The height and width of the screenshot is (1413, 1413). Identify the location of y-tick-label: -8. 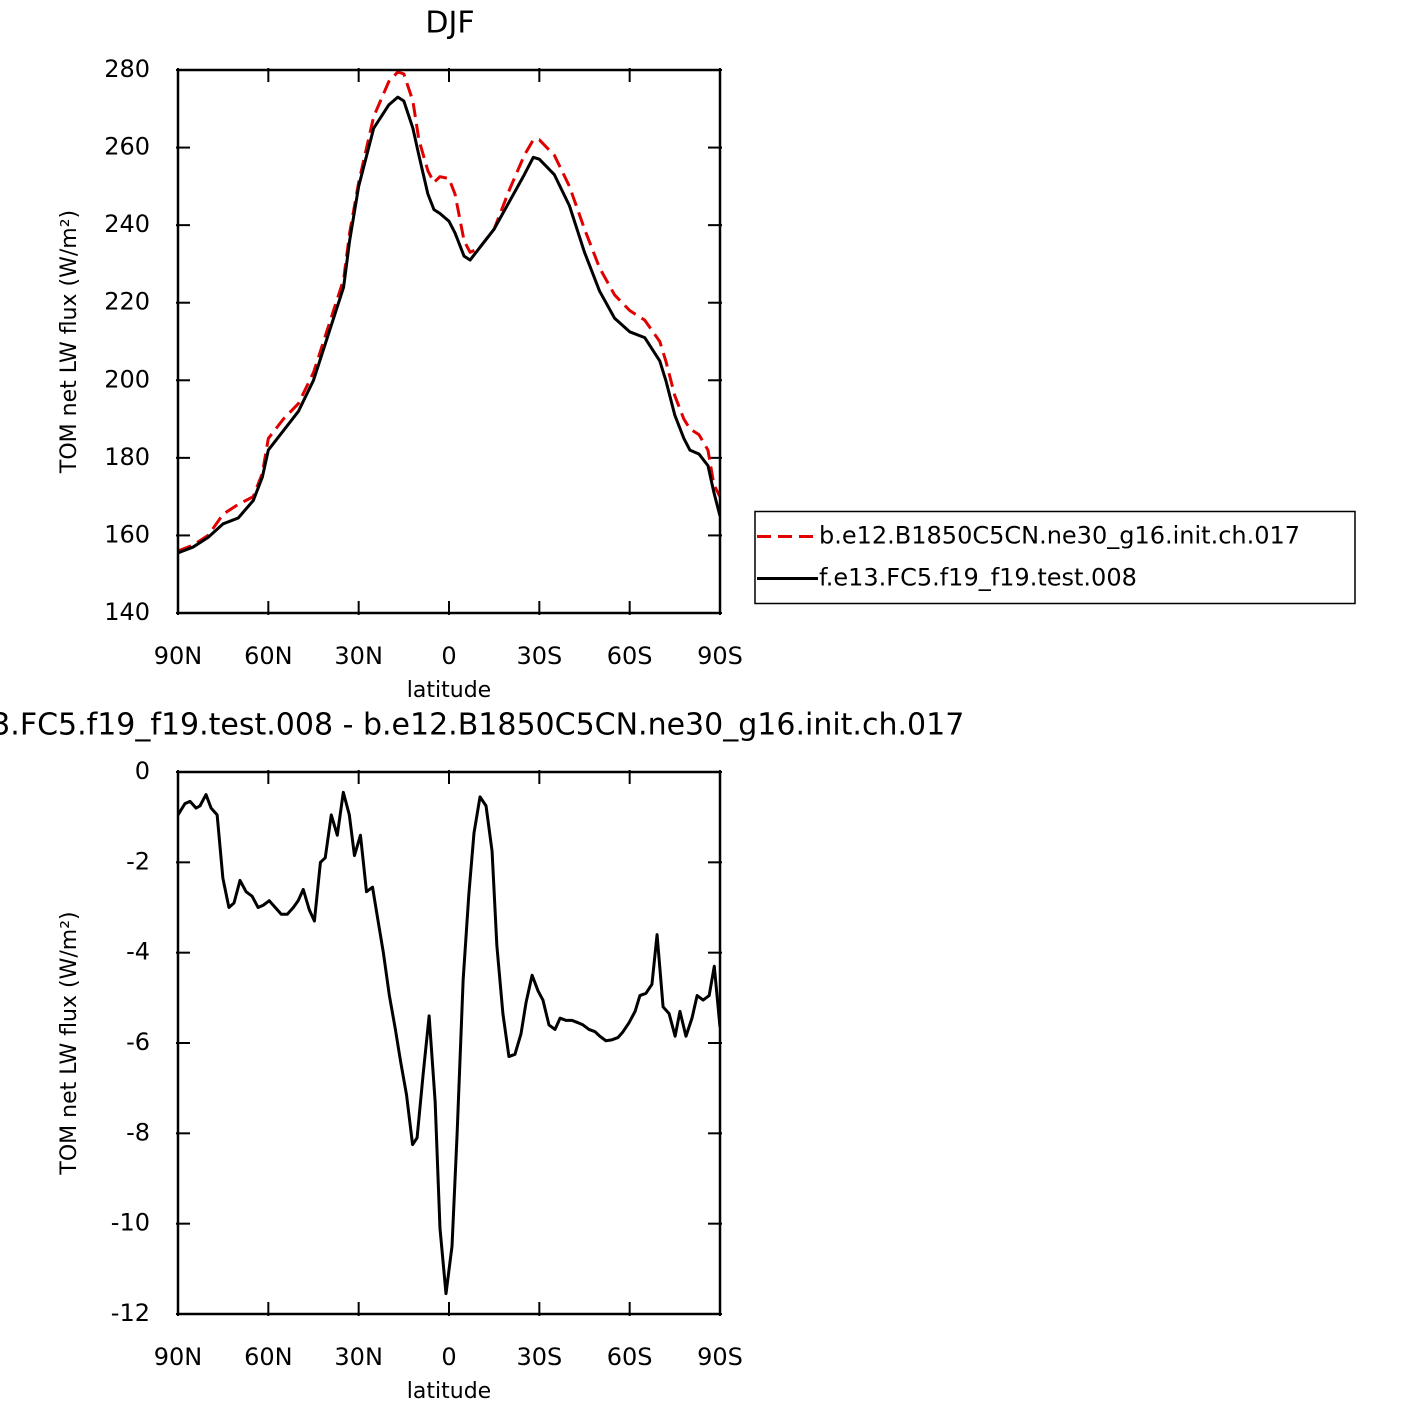
(138, 1132).